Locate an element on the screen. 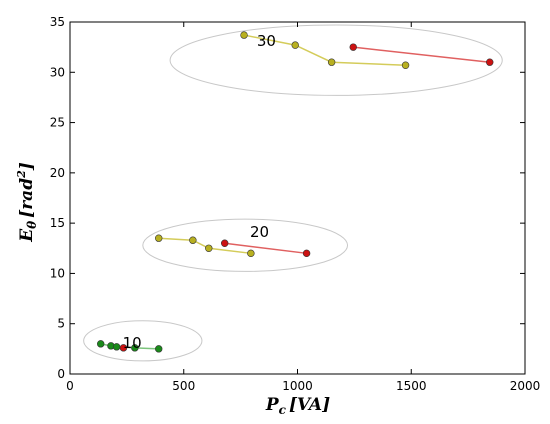 Image resolution: width=550 pixels, height=424 pixels. x-tick-label: 500 is located at coordinates (183, 386).